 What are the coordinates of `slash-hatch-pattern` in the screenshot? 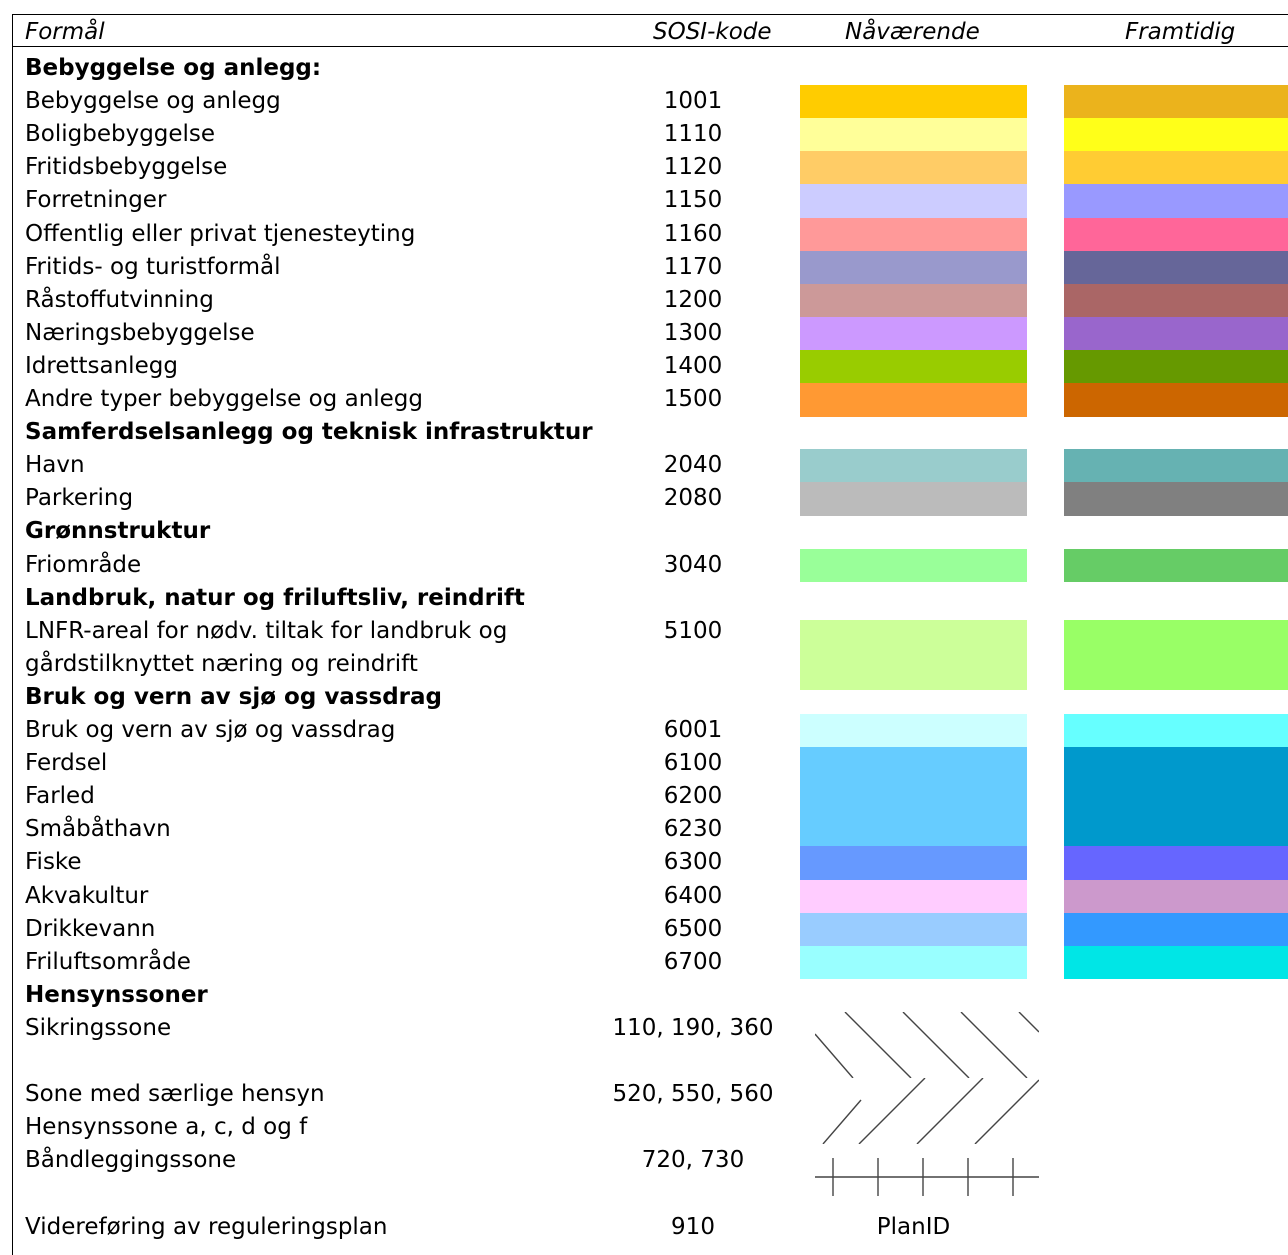 It's located at (927, 1113).